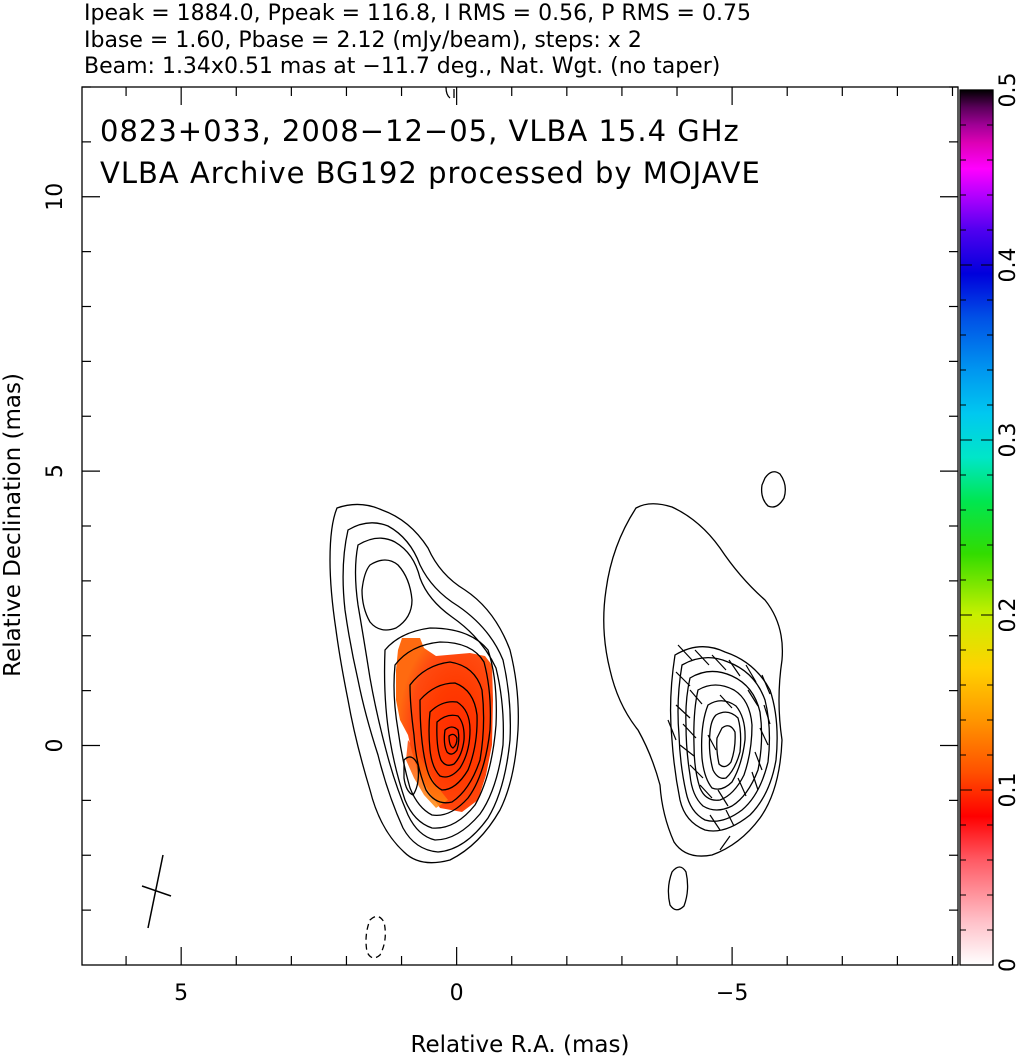  I want to click on y-axis-label: Relative Declination (mas), so click(13, 525).